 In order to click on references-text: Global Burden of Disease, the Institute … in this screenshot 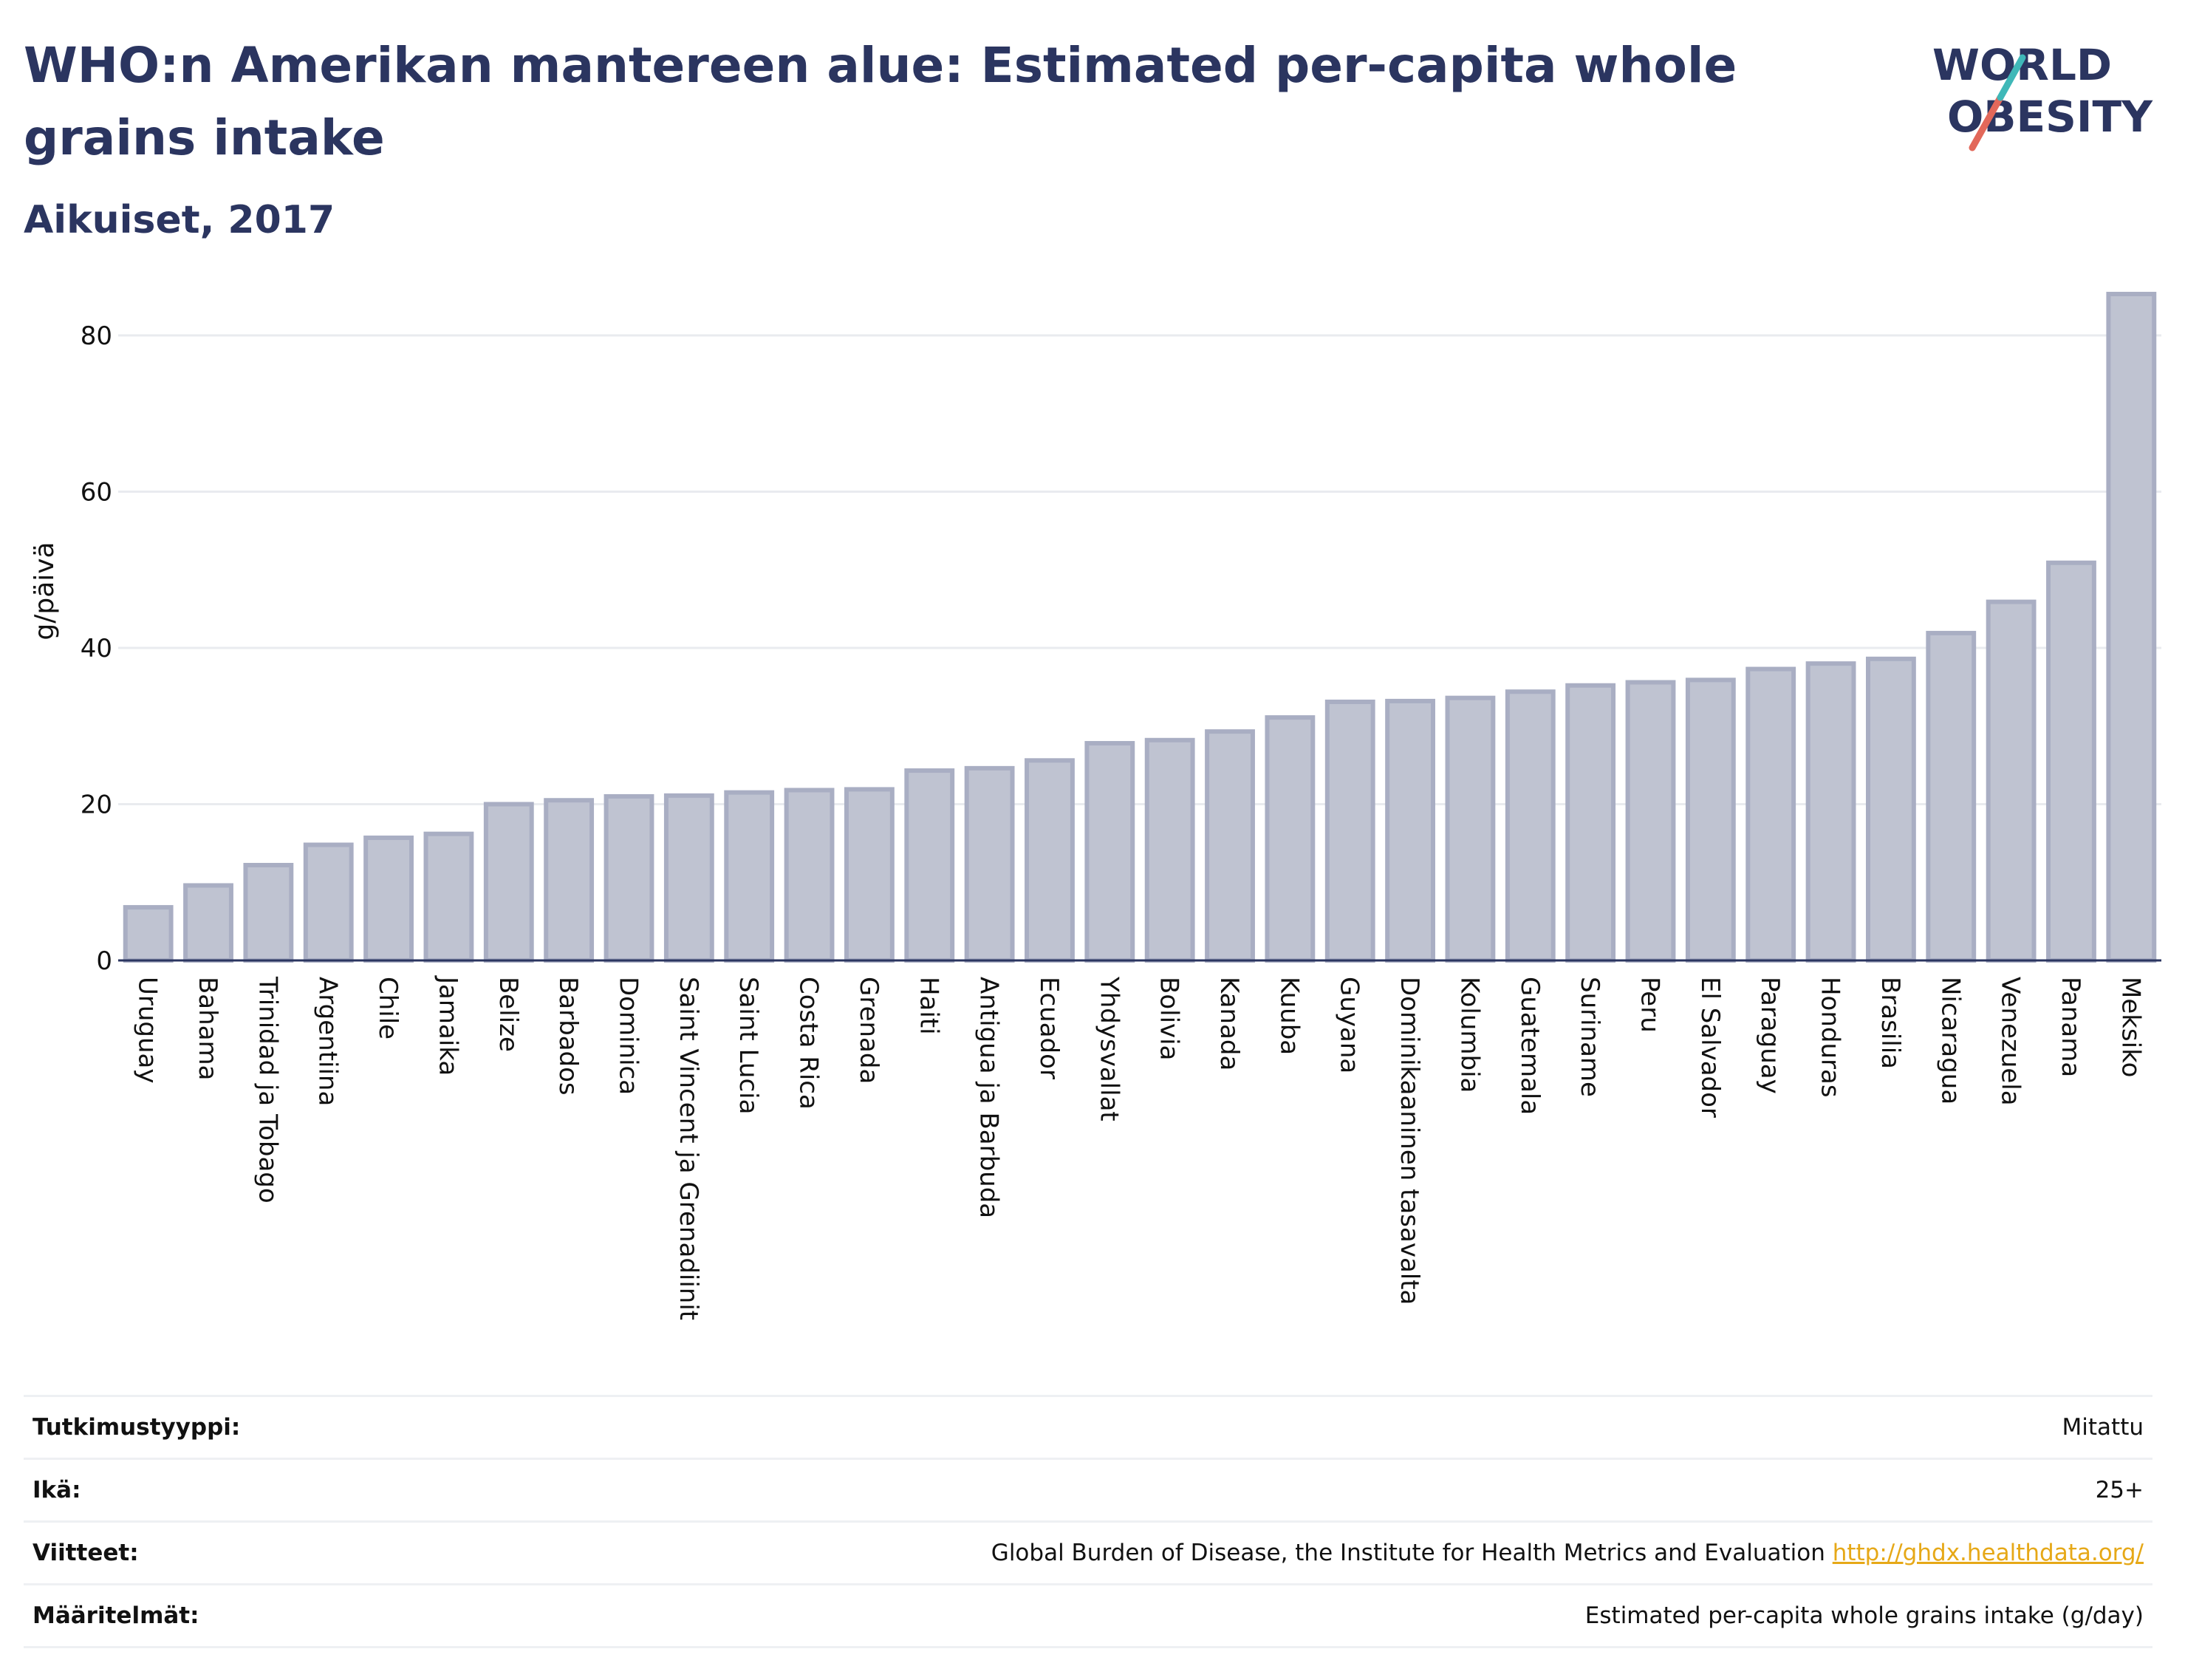, I will do `click(1408, 1553)`.